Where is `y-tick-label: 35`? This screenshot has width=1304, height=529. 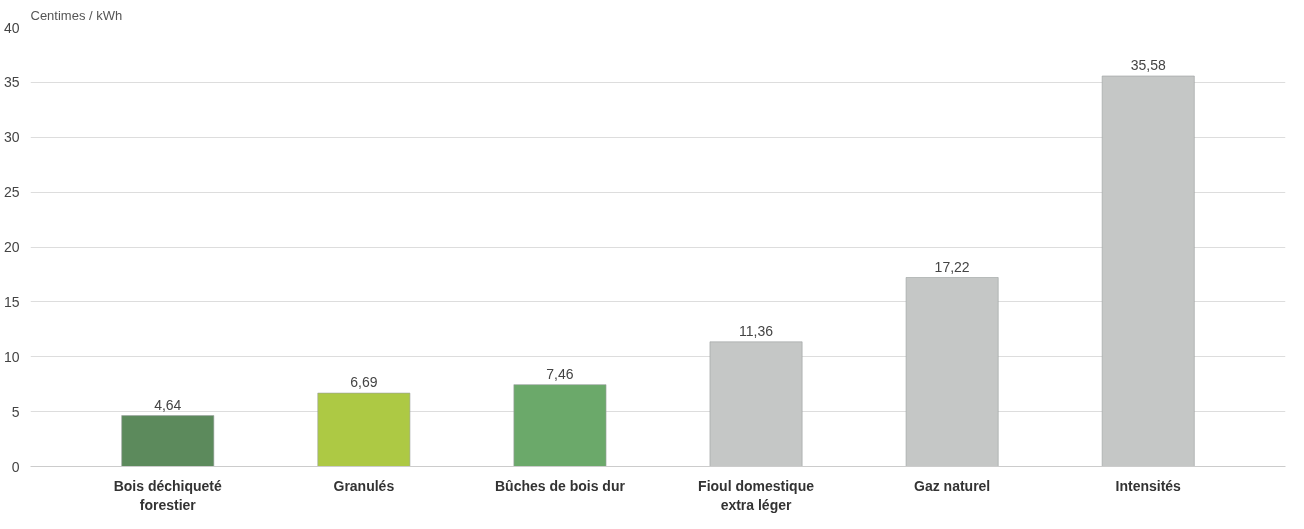 y-tick-label: 35 is located at coordinates (11, 82).